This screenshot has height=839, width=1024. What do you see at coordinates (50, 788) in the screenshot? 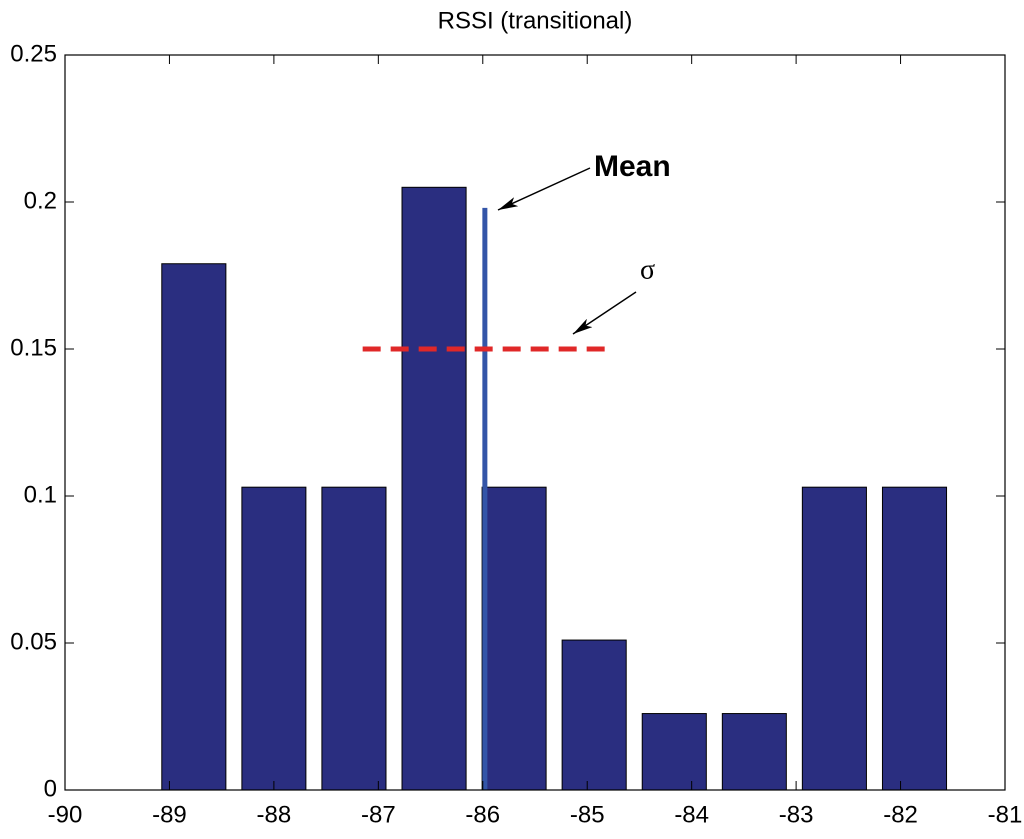
I see `y-tick-label: 0` at bounding box center [50, 788].